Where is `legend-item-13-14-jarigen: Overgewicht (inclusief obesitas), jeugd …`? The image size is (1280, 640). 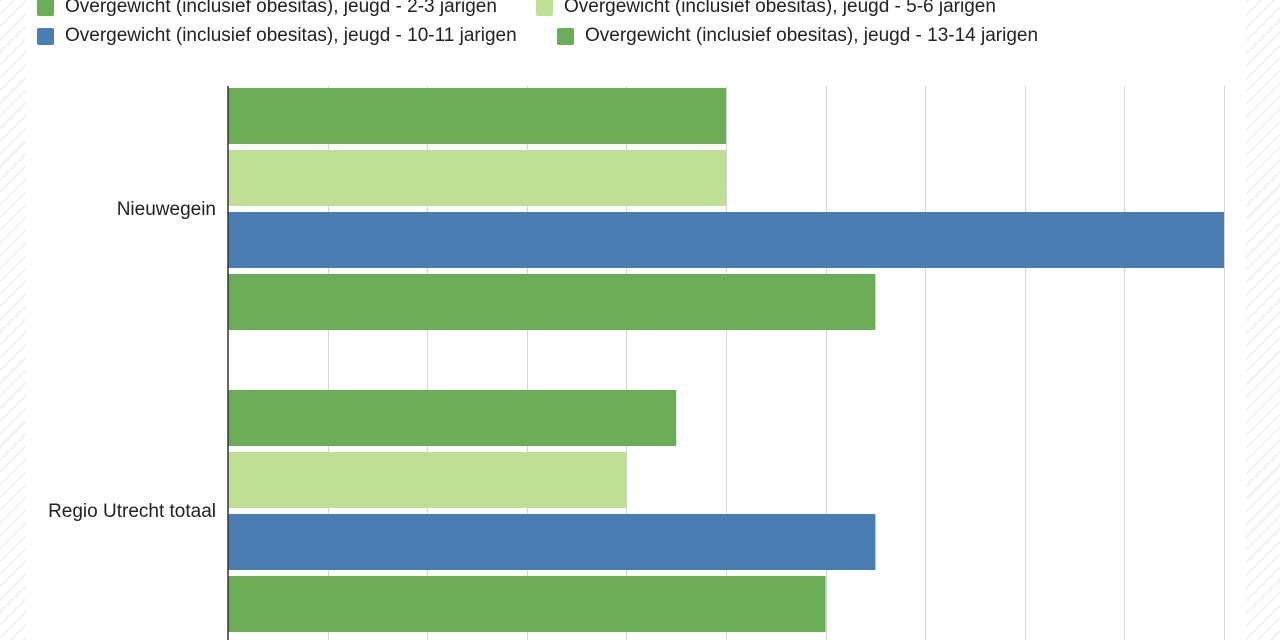 legend-item-13-14-jarigen: Overgewicht (inclusief obesitas), jeugd … is located at coordinates (797, 36).